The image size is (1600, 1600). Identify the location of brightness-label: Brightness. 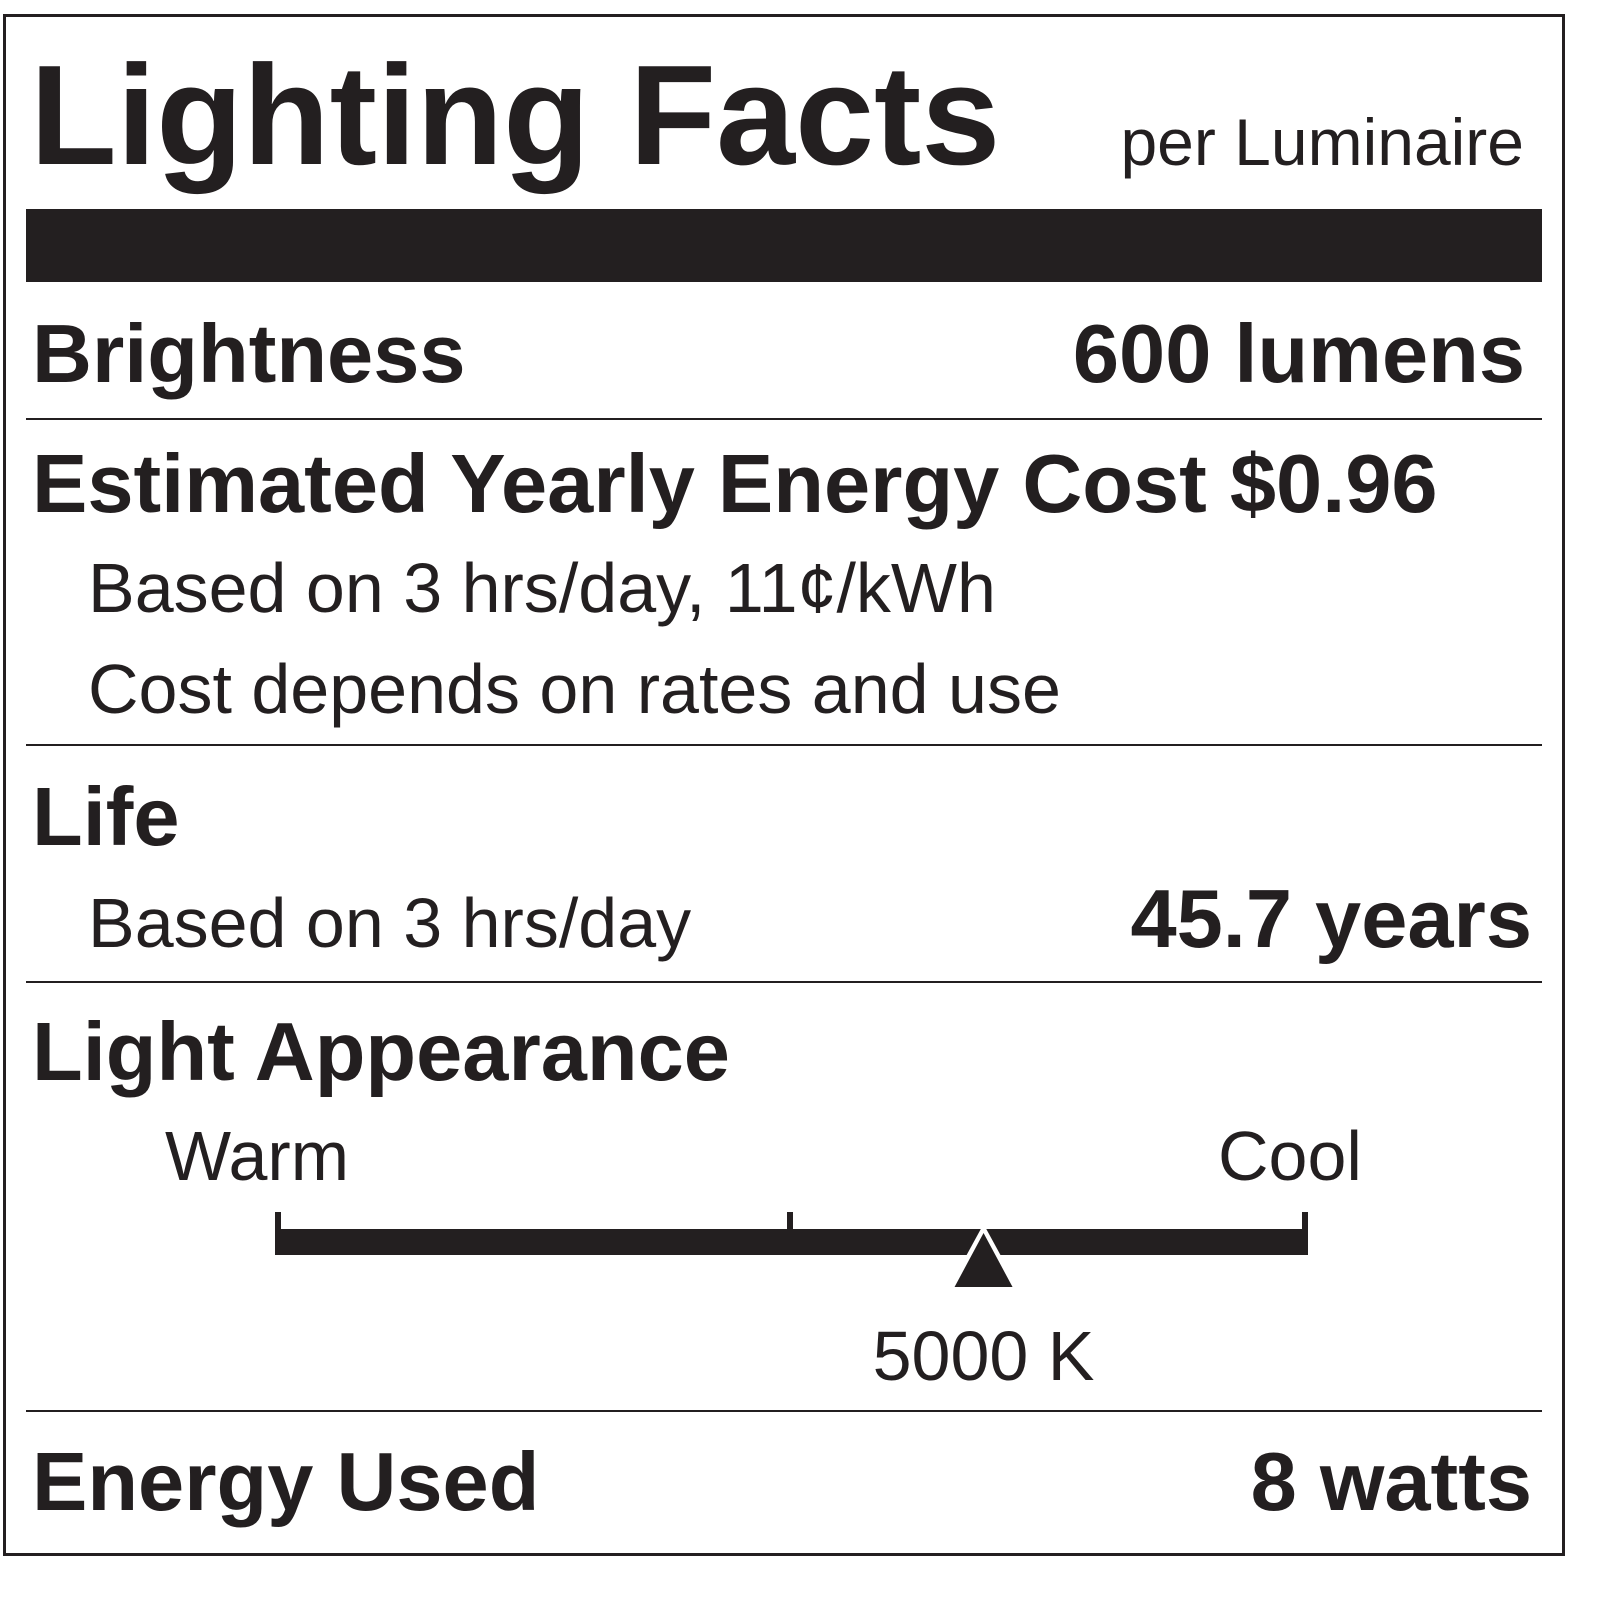
(249, 353).